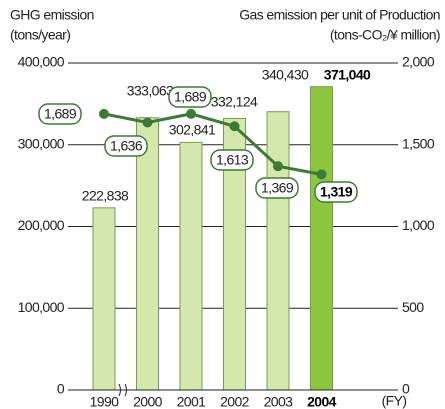  I want to click on x-tick-label: 1990, so click(105, 401).